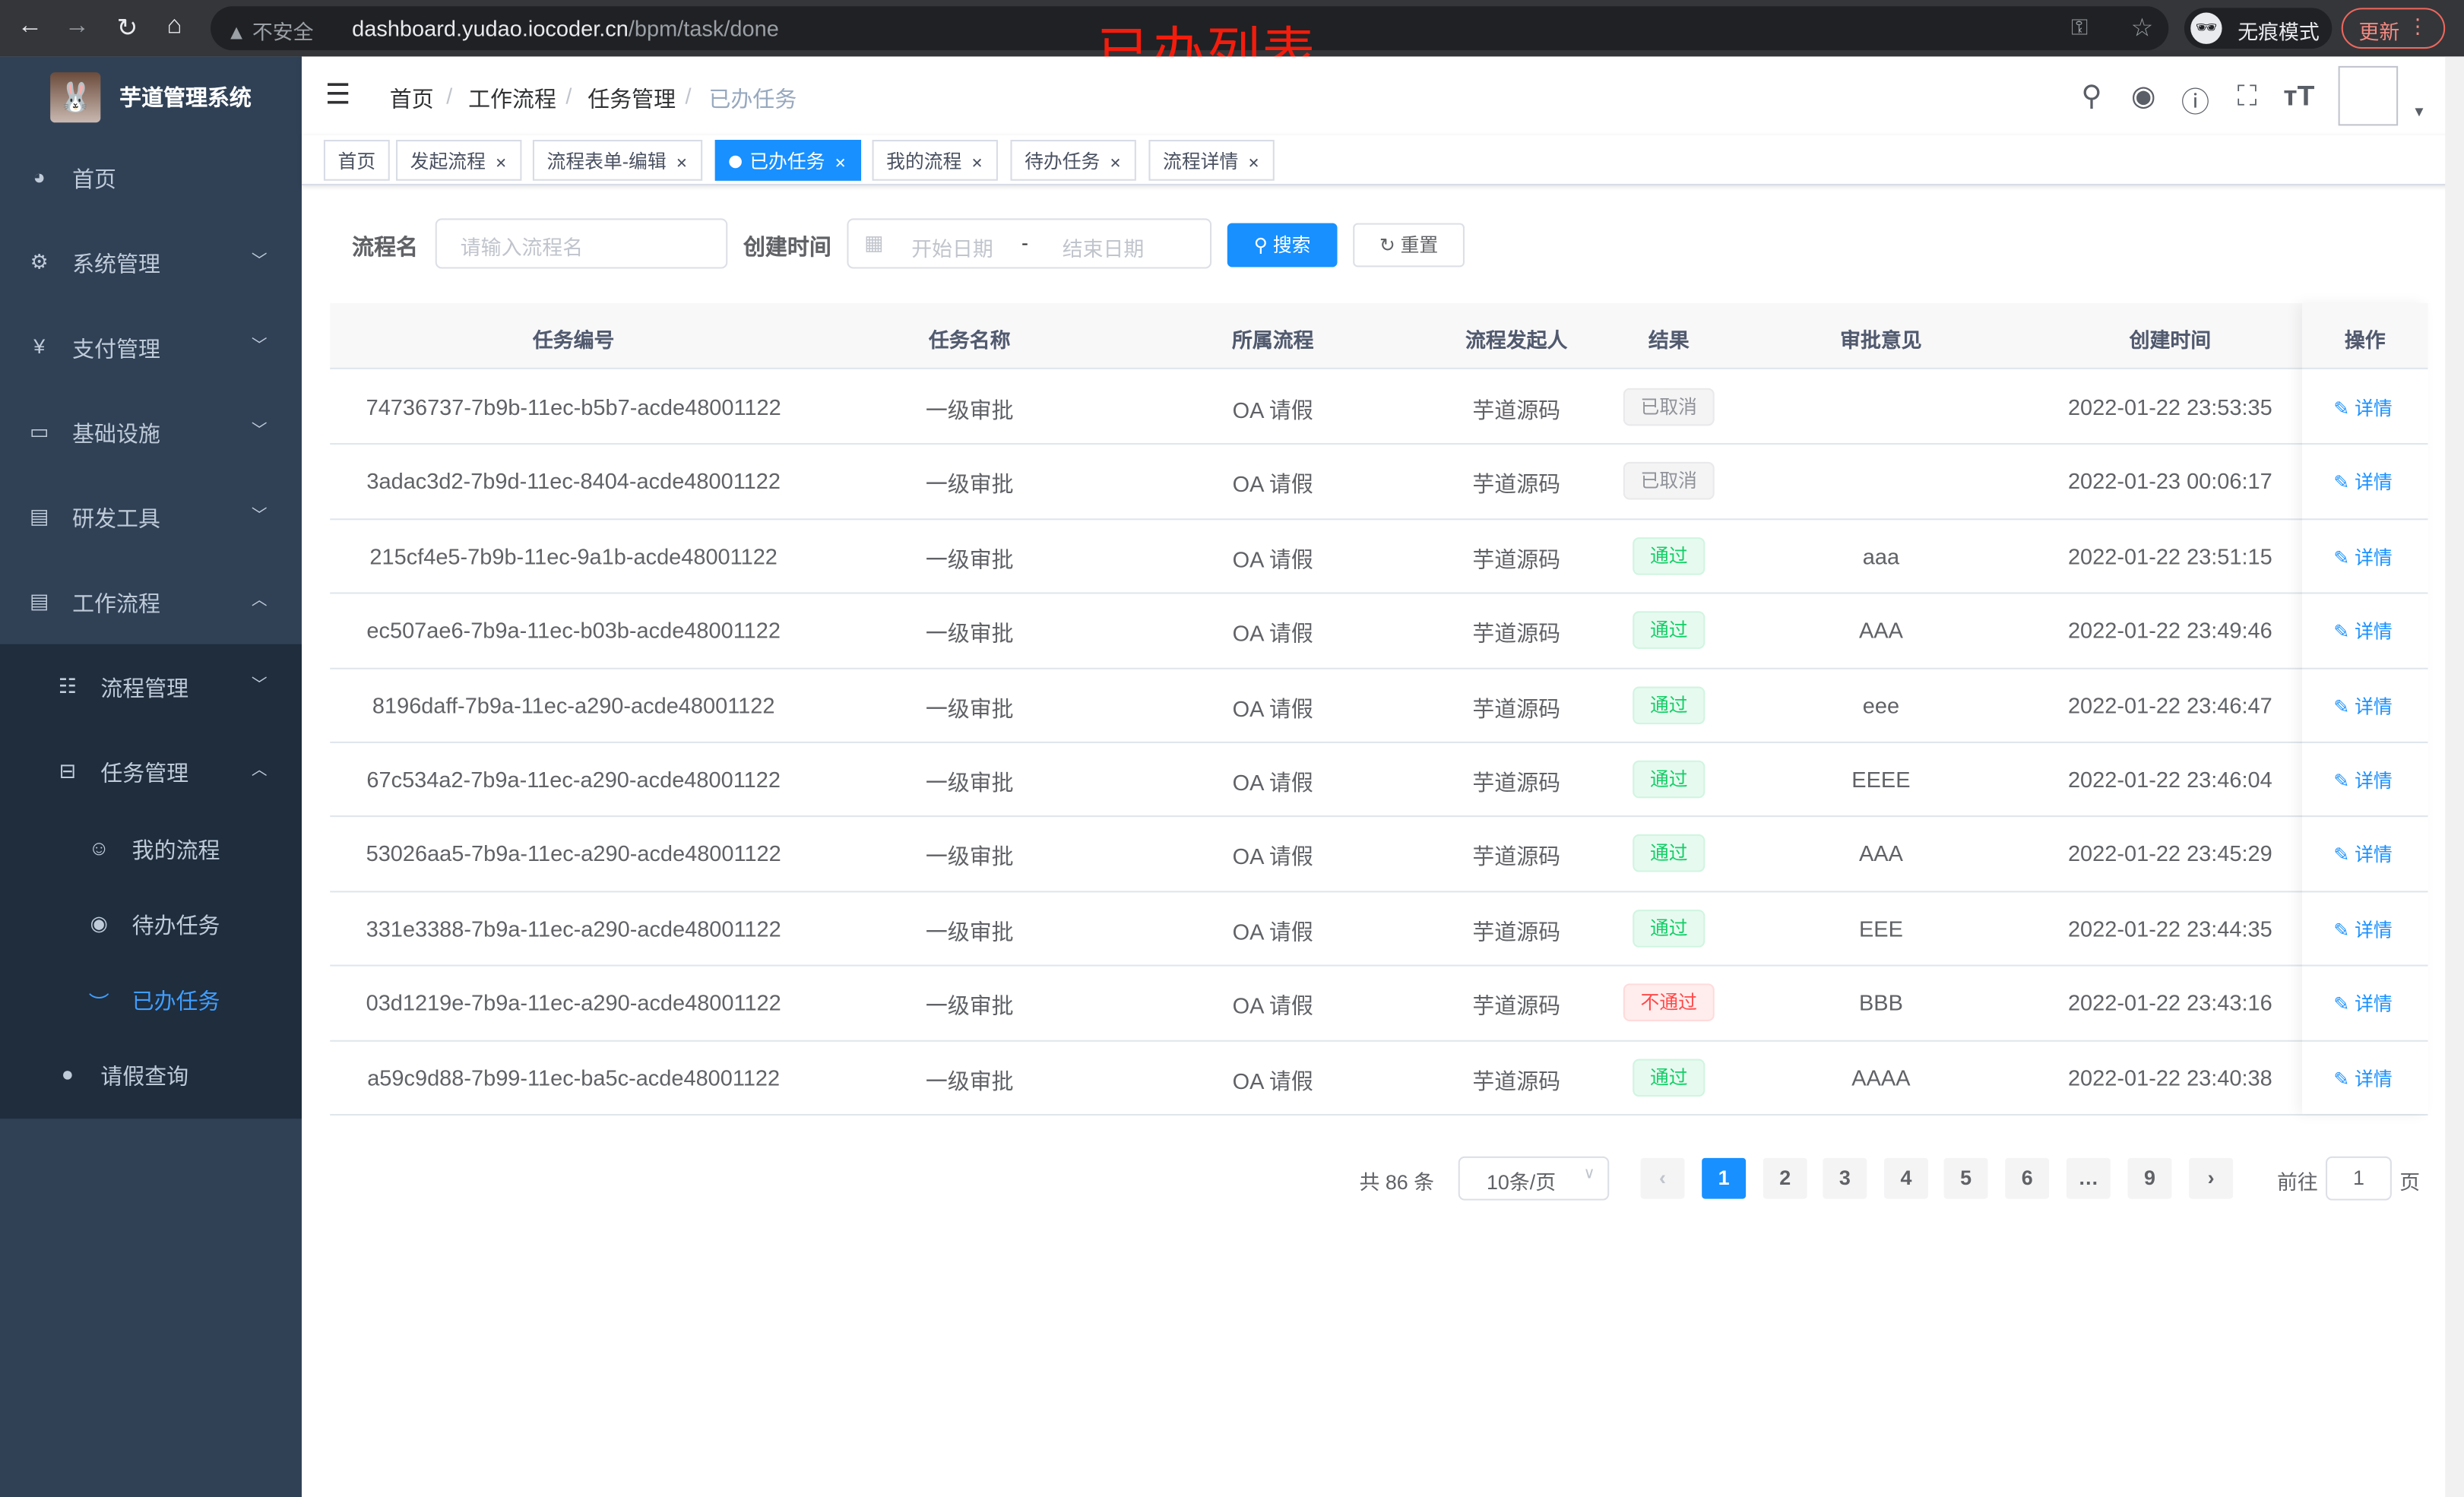 The width and height of the screenshot is (2464, 1497). What do you see at coordinates (1211, 160) in the screenshot?
I see `tab-item: 流程详情 ✕` at bounding box center [1211, 160].